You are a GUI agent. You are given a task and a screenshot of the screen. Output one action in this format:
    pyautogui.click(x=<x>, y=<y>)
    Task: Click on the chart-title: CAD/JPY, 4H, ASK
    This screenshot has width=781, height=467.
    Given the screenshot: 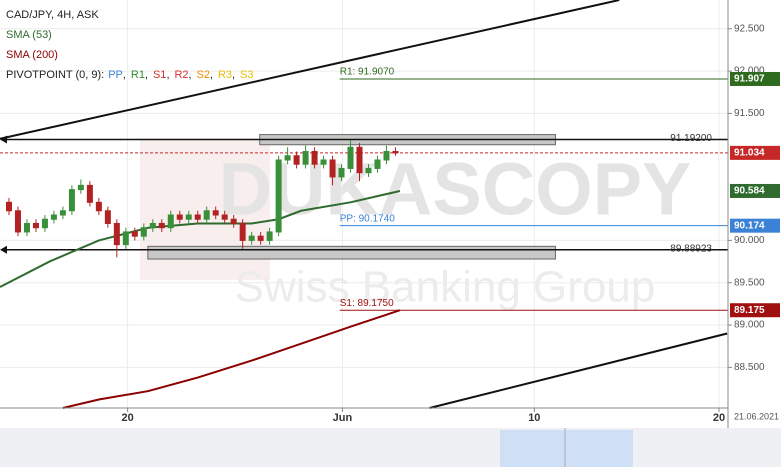 What is the action you would take?
    pyautogui.click(x=52, y=15)
    